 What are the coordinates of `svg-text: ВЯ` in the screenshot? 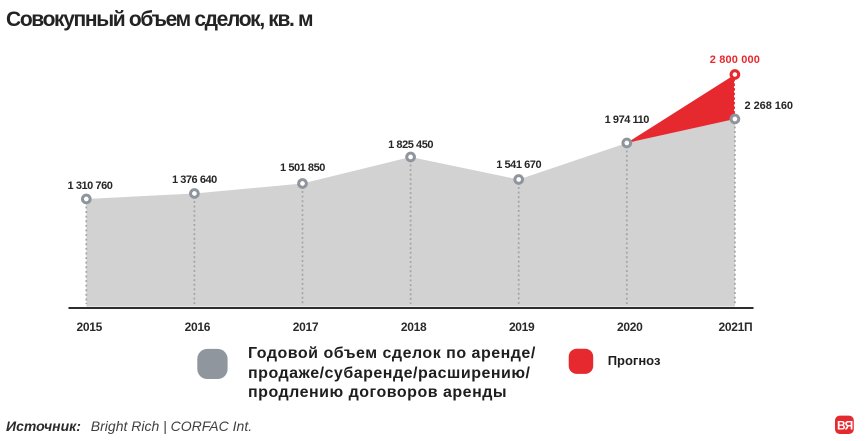 It's located at (845, 425).